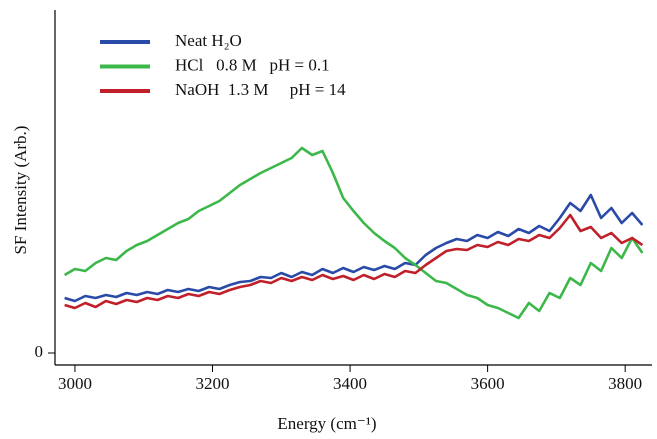 The image size is (657, 439). What do you see at coordinates (208, 40) in the screenshot?
I see `legend-label: Neat H₂O` at bounding box center [208, 40].